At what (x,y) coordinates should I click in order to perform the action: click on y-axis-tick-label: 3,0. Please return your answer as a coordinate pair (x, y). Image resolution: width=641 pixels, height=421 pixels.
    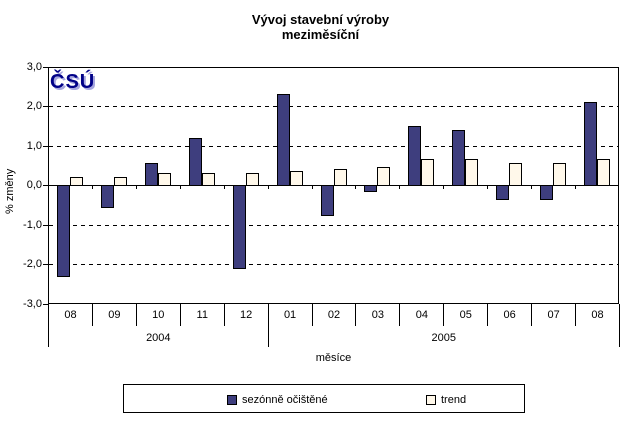
    Looking at the image, I should click on (34, 67).